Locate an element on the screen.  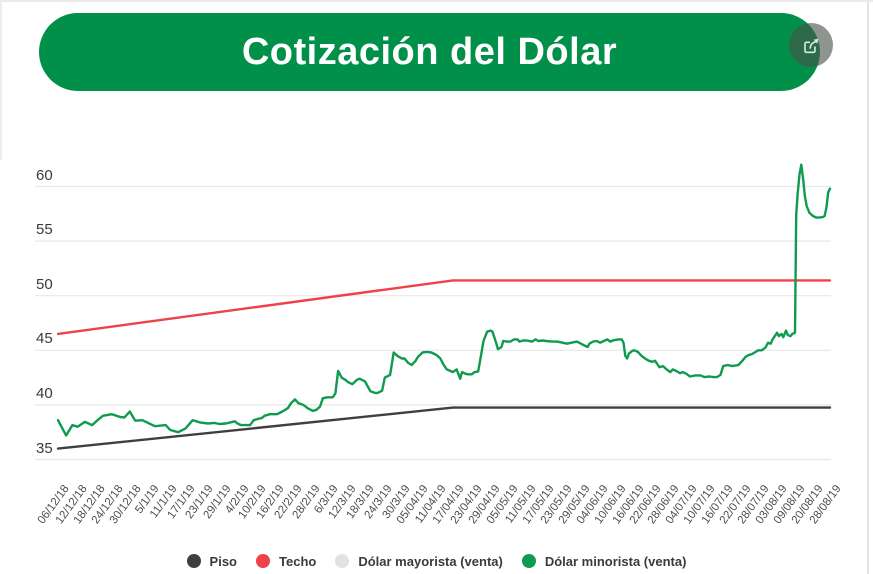
legend-item-piso: Piso is located at coordinates (212, 561).